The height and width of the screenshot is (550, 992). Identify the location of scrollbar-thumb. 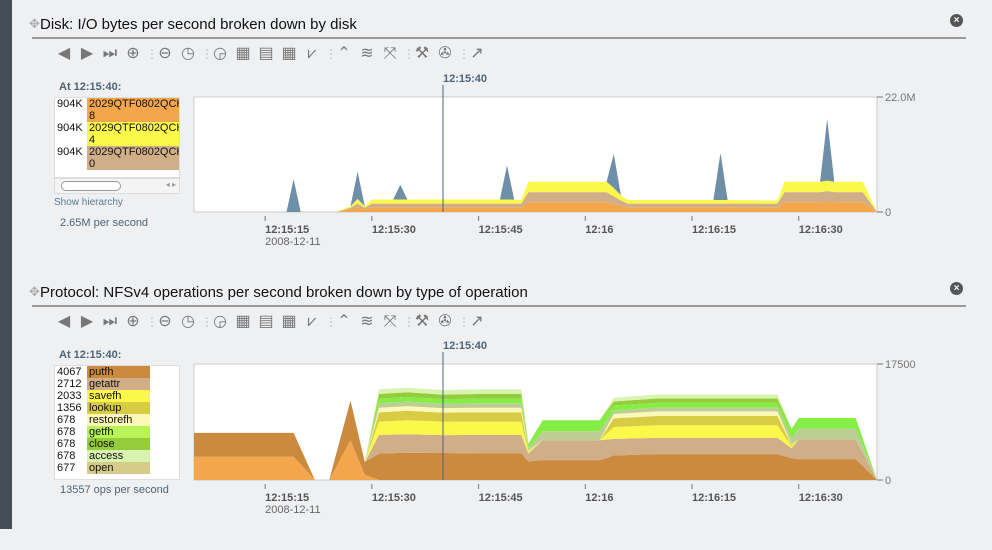
(91, 186).